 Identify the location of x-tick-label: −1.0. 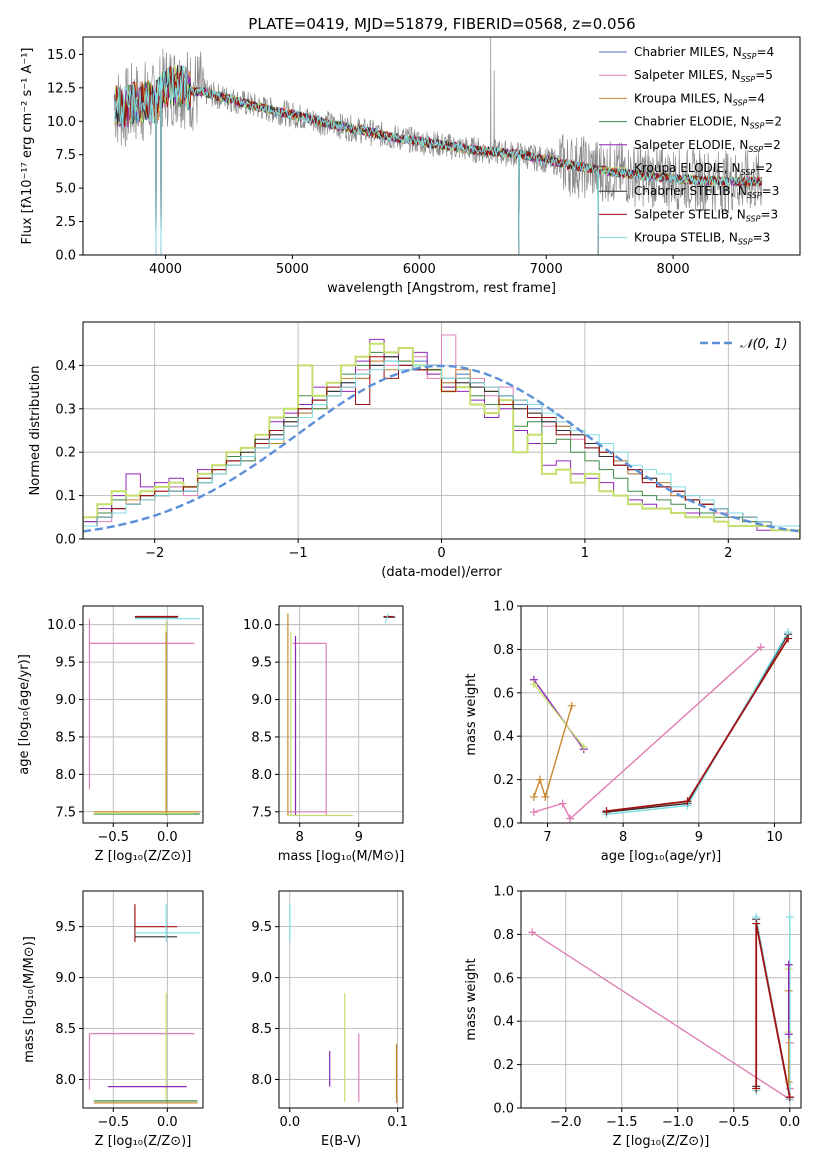
(678, 1122).